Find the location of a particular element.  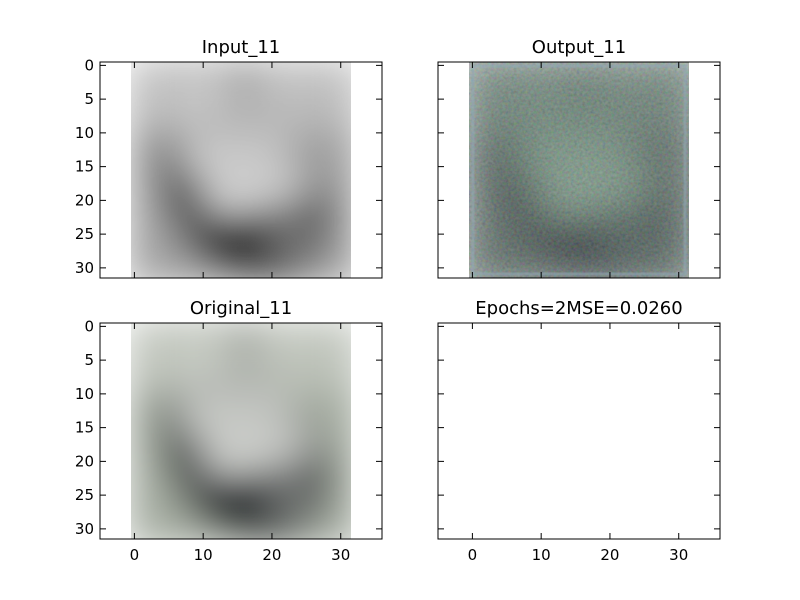

image-boat-color is located at coordinates (241, 431).